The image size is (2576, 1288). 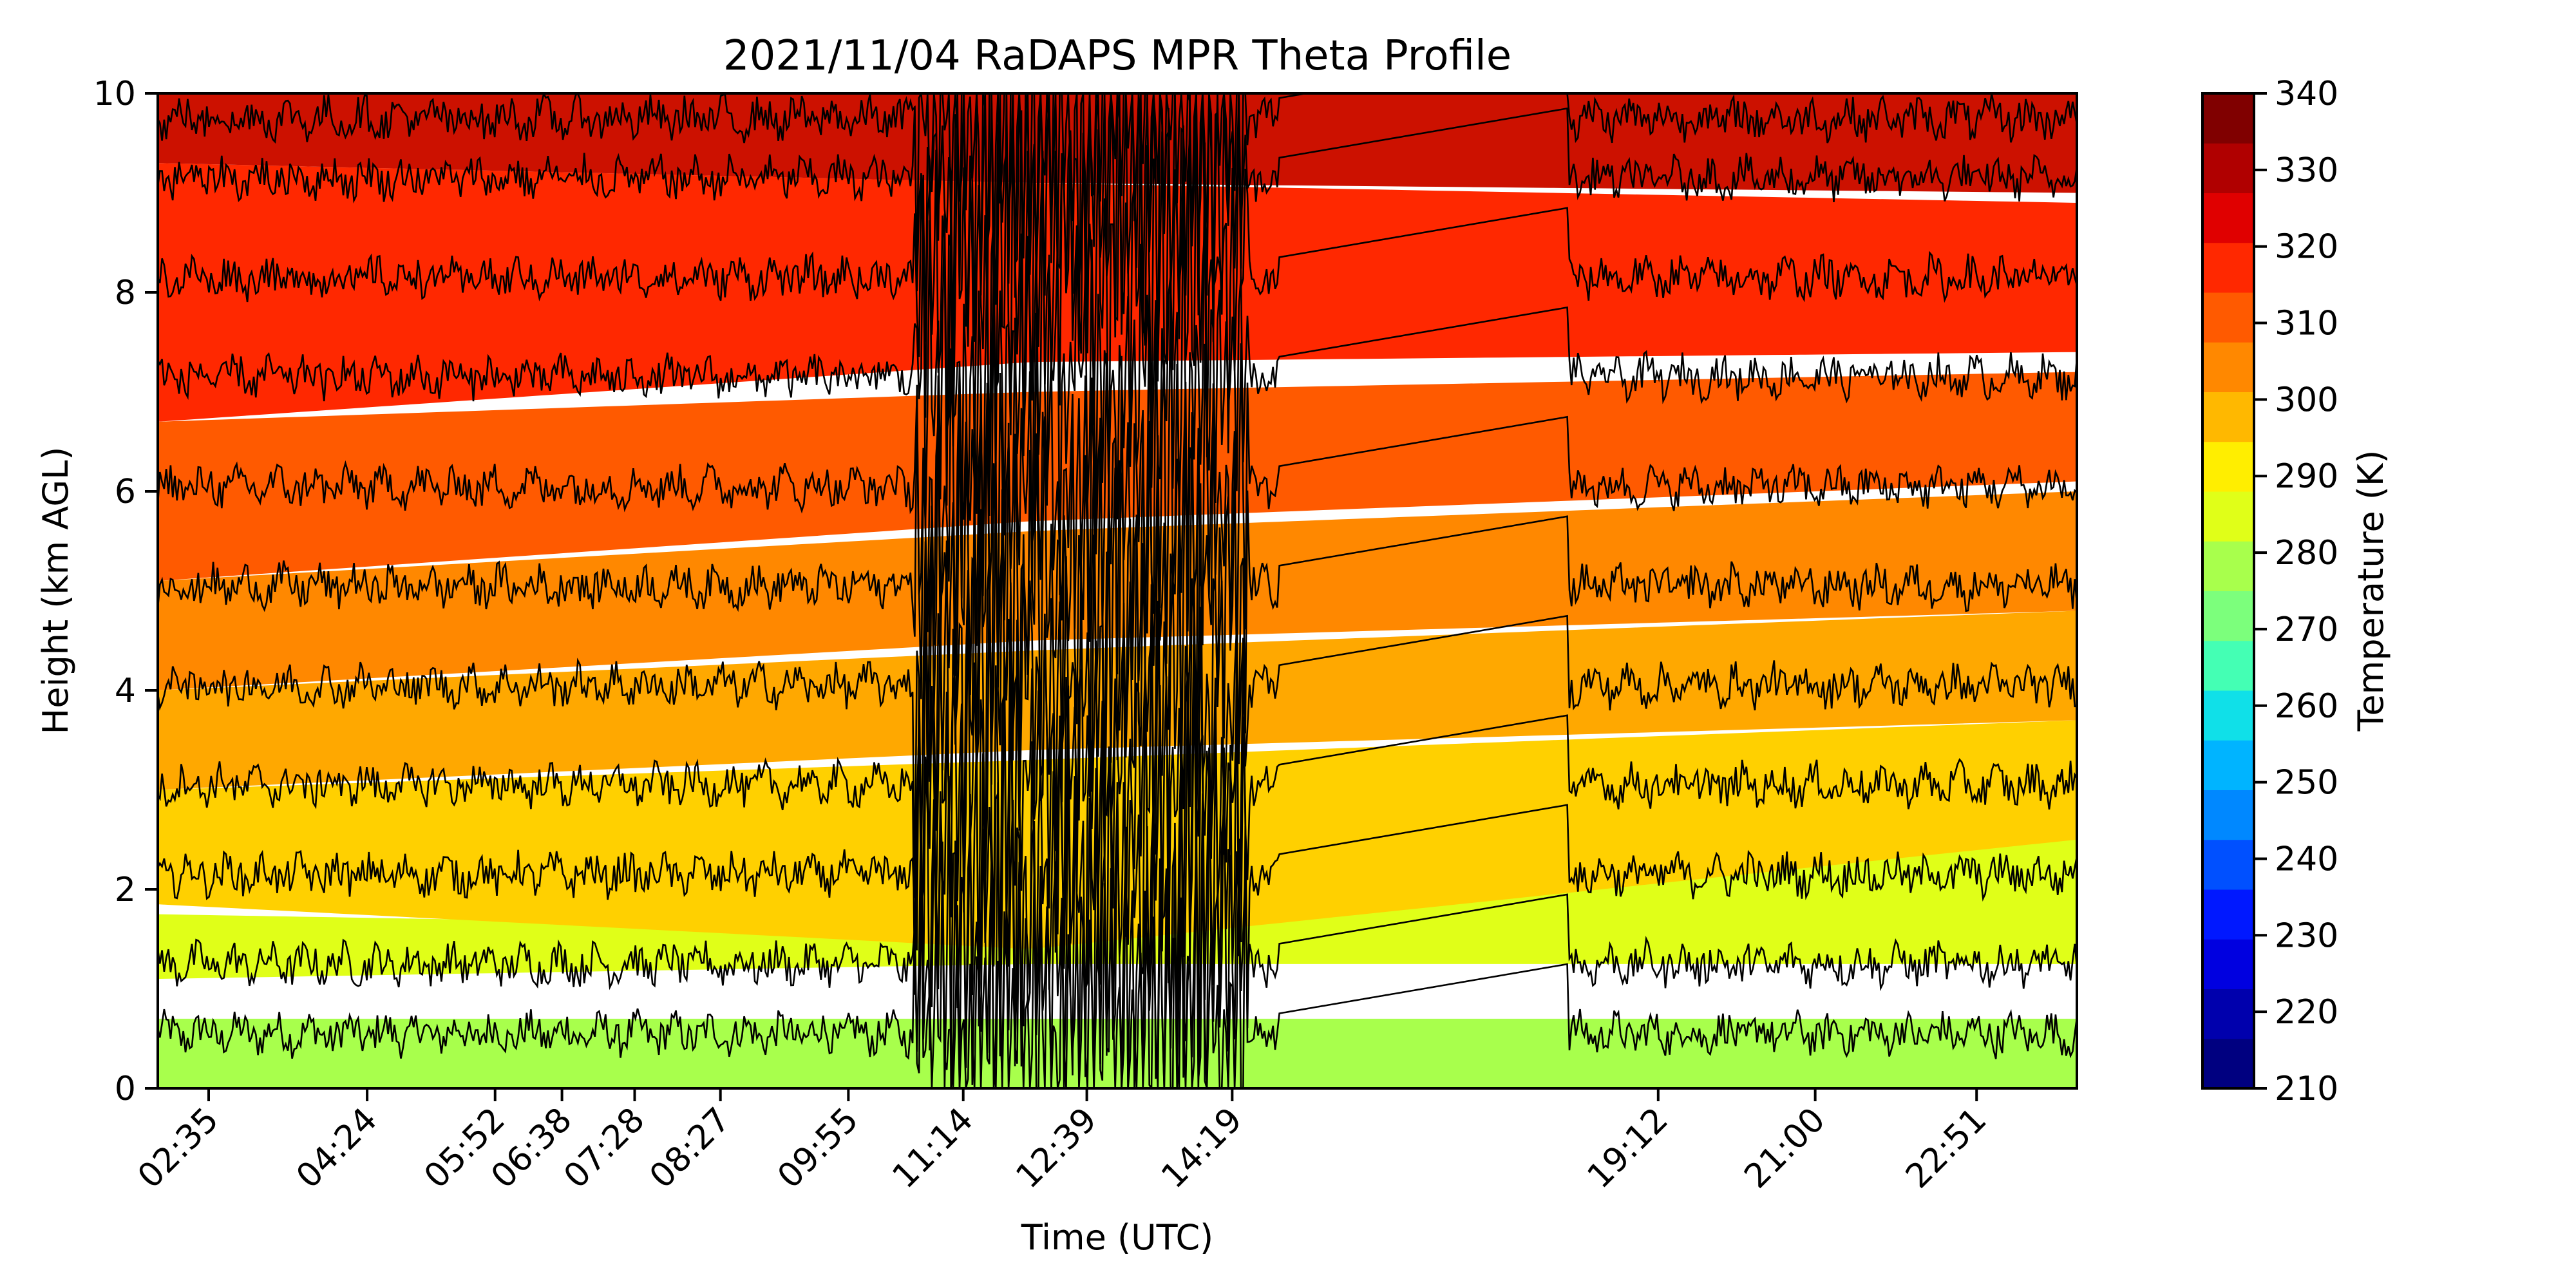 What do you see at coordinates (2306, 936) in the screenshot?
I see `colorbar-tick-label: 230` at bounding box center [2306, 936].